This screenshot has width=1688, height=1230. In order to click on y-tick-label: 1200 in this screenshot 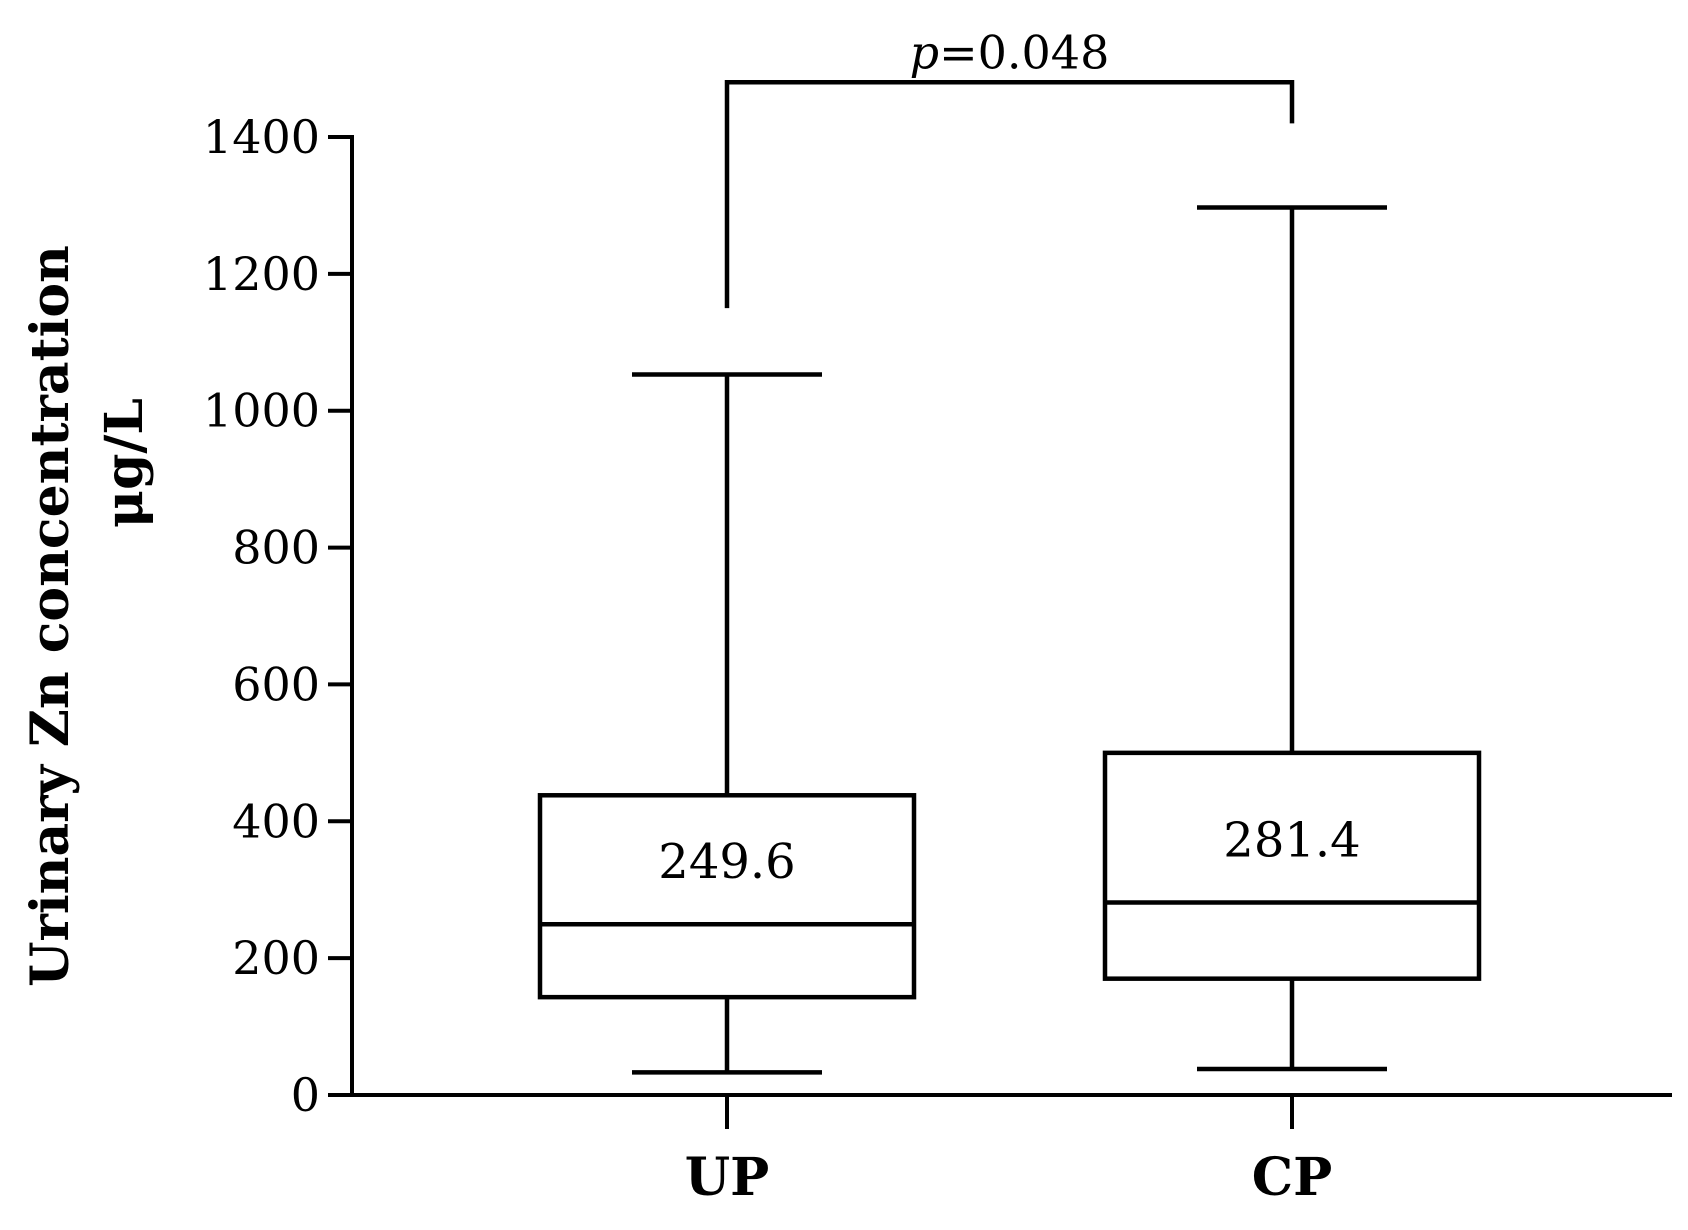, I will do `click(261, 274)`.